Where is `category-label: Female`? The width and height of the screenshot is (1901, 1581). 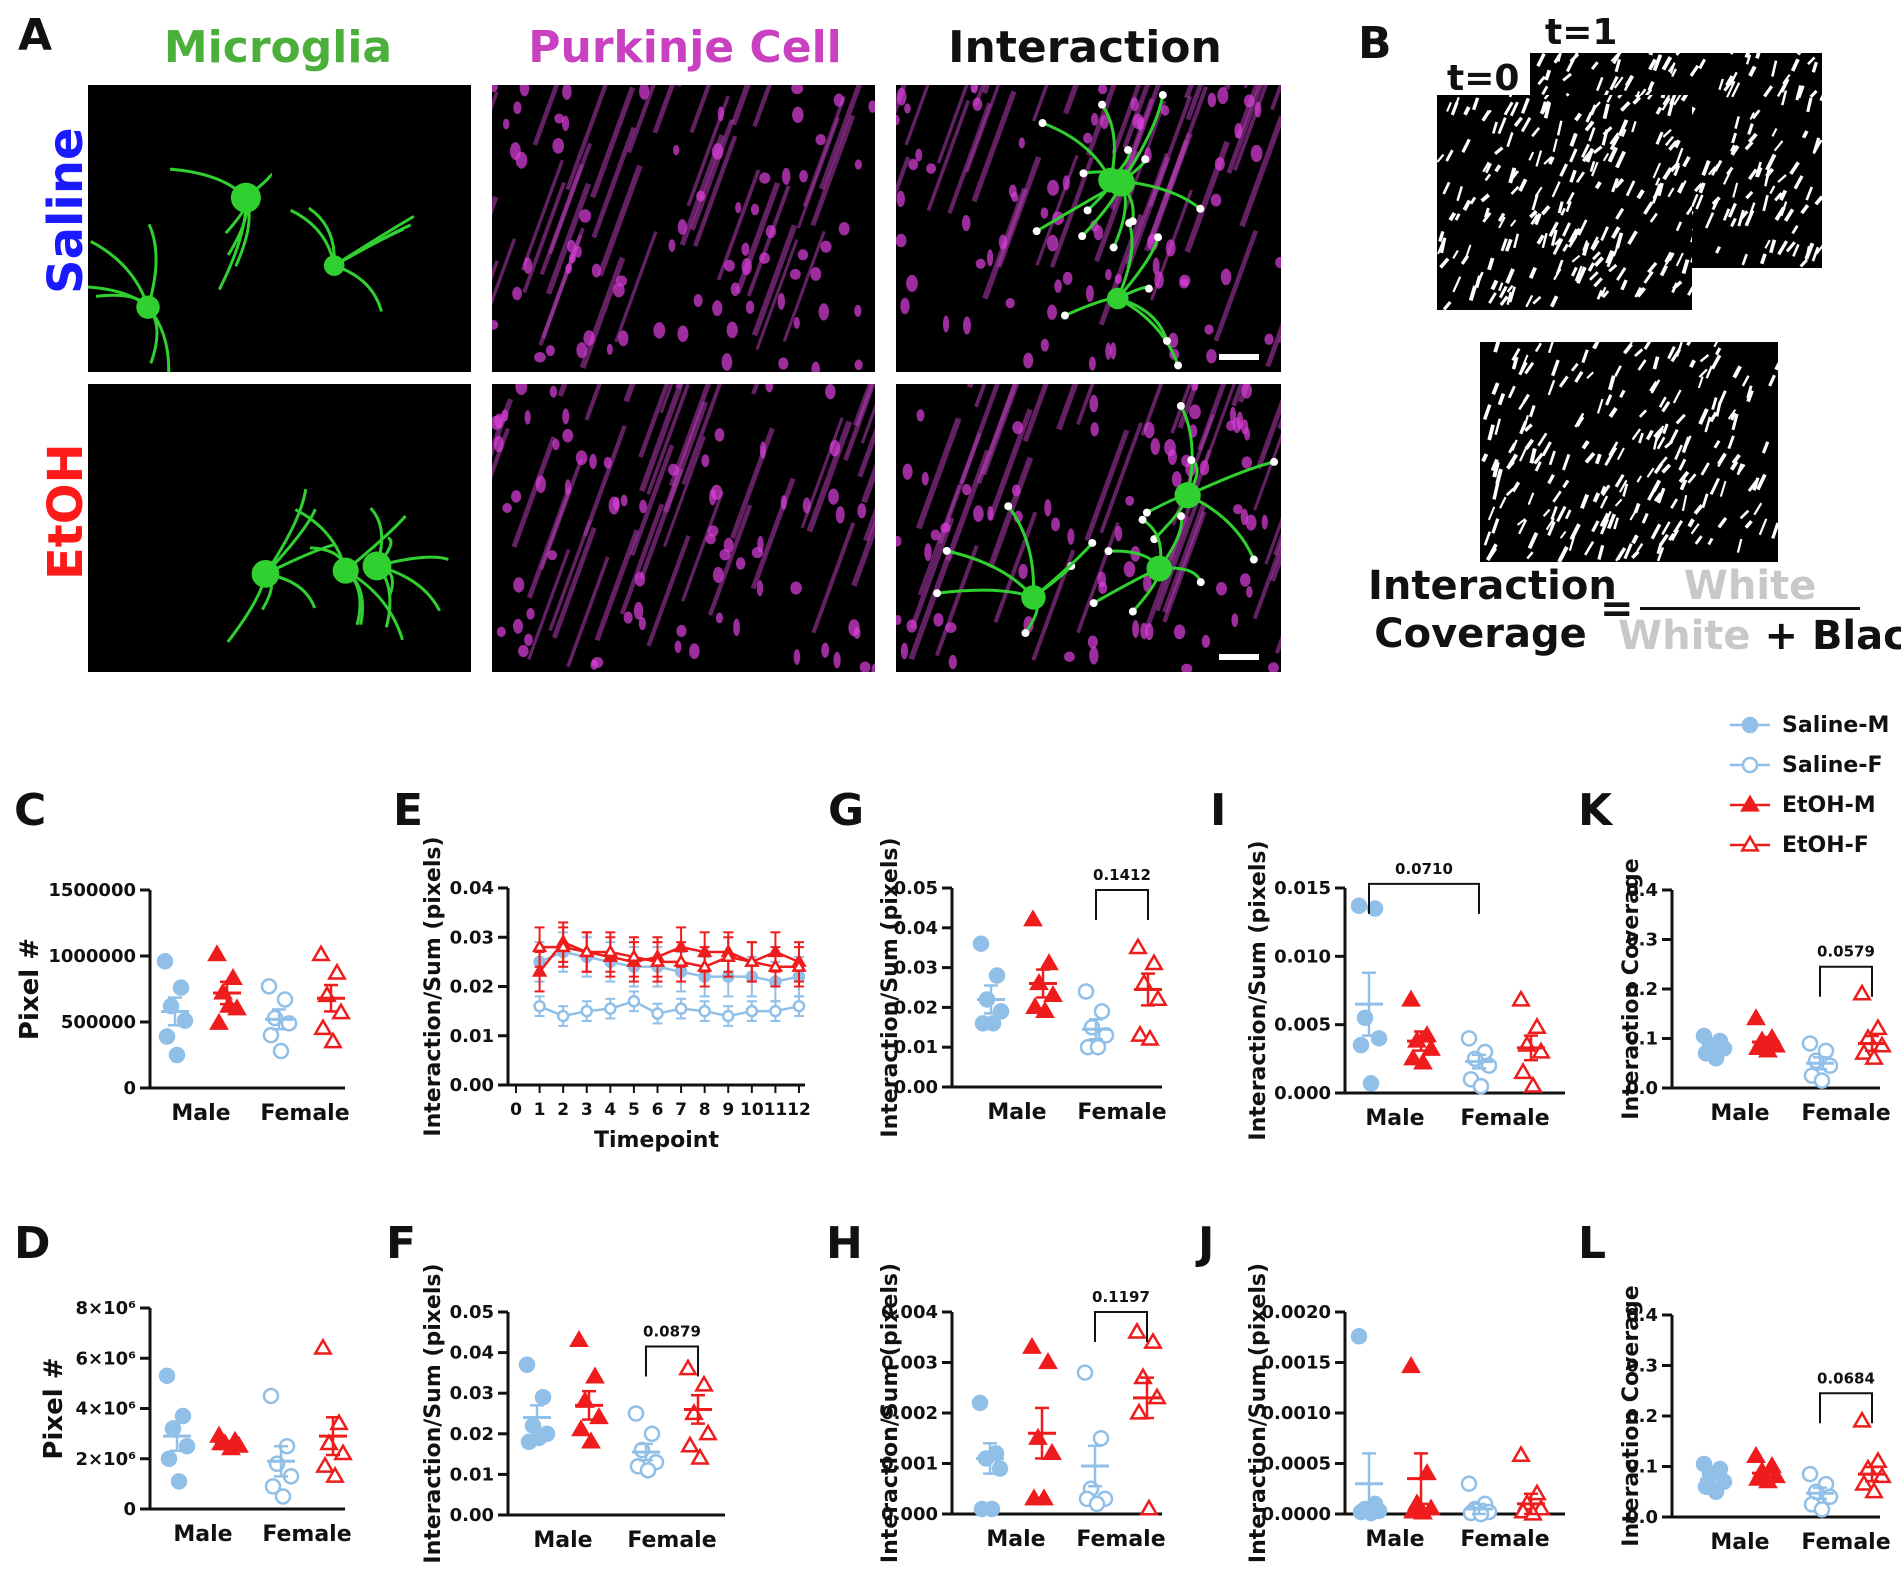 category-label: Female is located at coordinates (1120, 1539).